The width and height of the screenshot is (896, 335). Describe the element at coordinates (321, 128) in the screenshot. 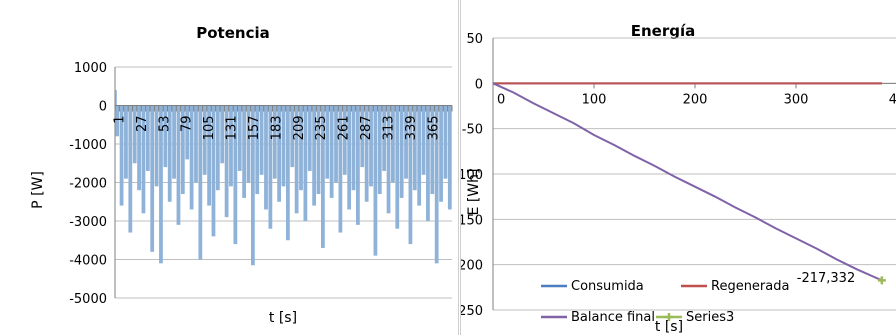

I see `potencia-x-tick-label: 235` at that location.